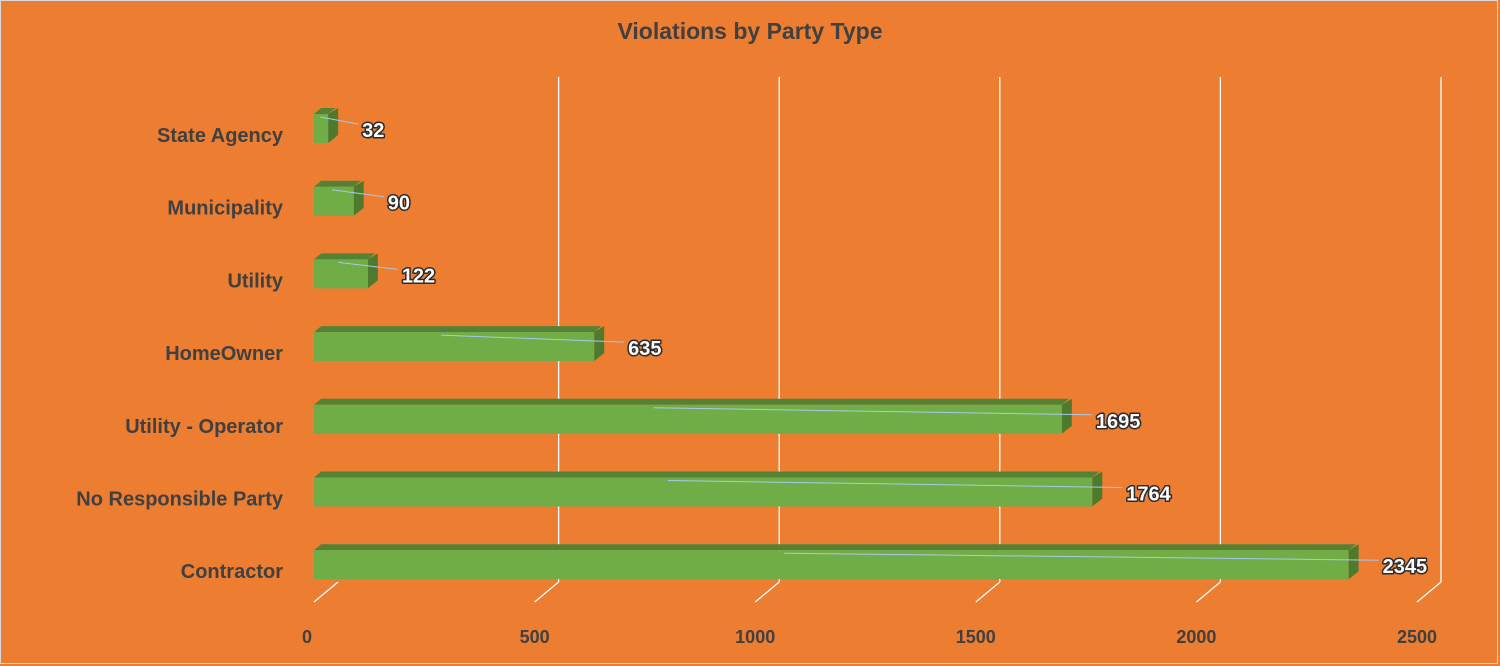 Image resolution: width=1500 pixels, height=666 pixels. I want to click on x-tick-label: 2500, so click(1417, 637).